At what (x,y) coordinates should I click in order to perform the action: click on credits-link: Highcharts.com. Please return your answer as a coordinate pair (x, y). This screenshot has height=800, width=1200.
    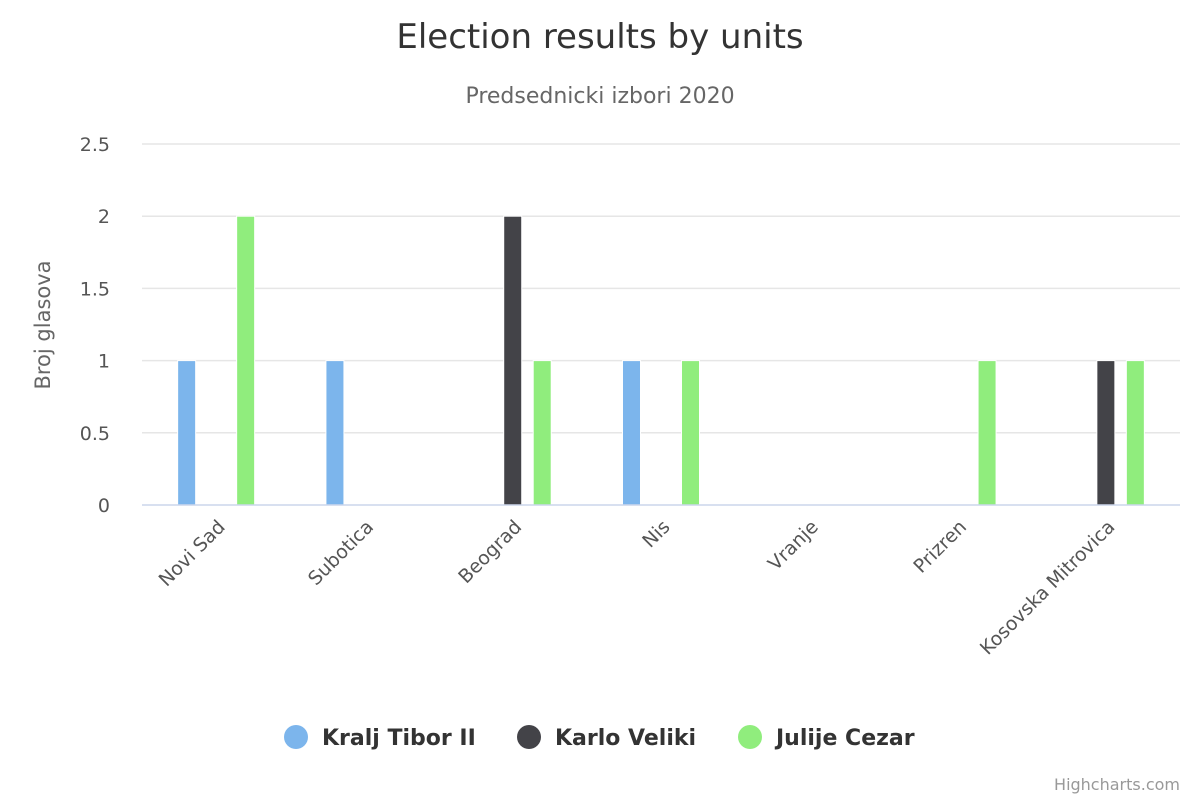
    Looking at the image, I should click on (1117, 784).